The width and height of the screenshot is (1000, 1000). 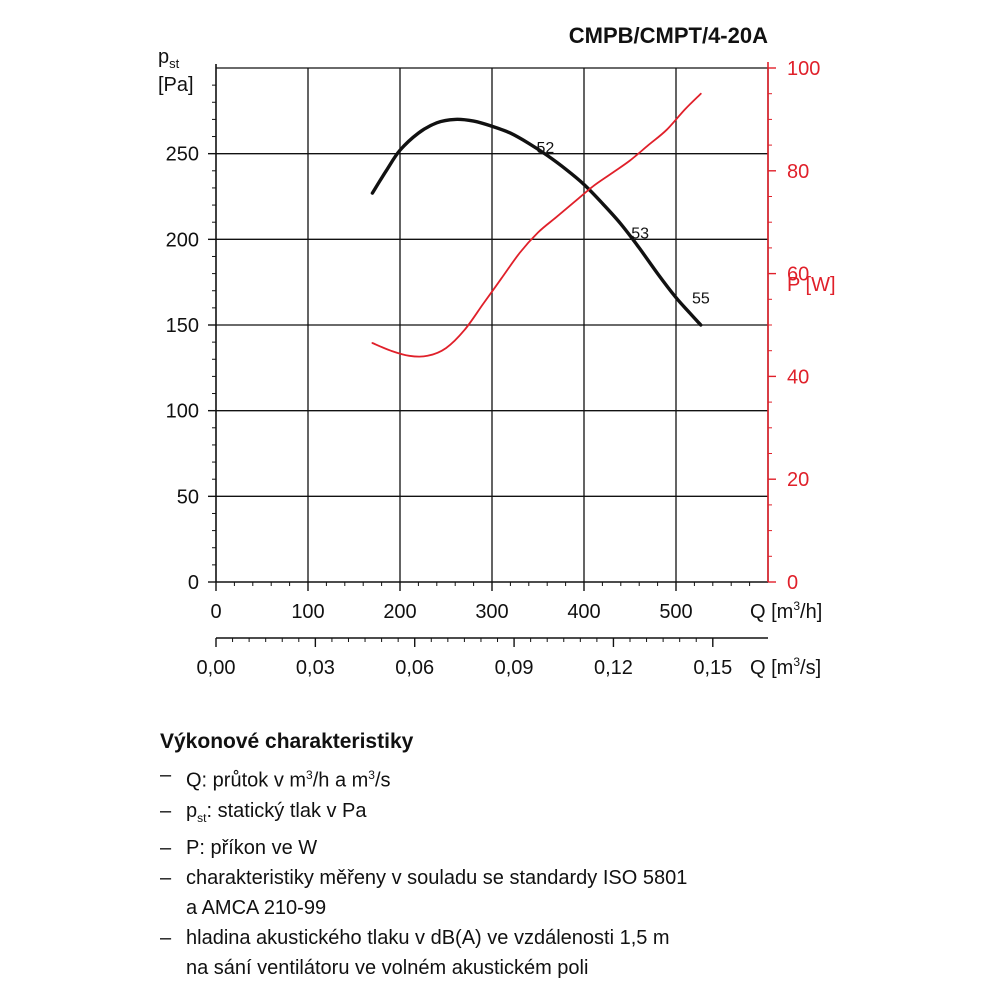 What do you see at coordinates (798, 480) in the screenshot?
I see `y-right-tick-label: 20` at bounding box center [798, 480].